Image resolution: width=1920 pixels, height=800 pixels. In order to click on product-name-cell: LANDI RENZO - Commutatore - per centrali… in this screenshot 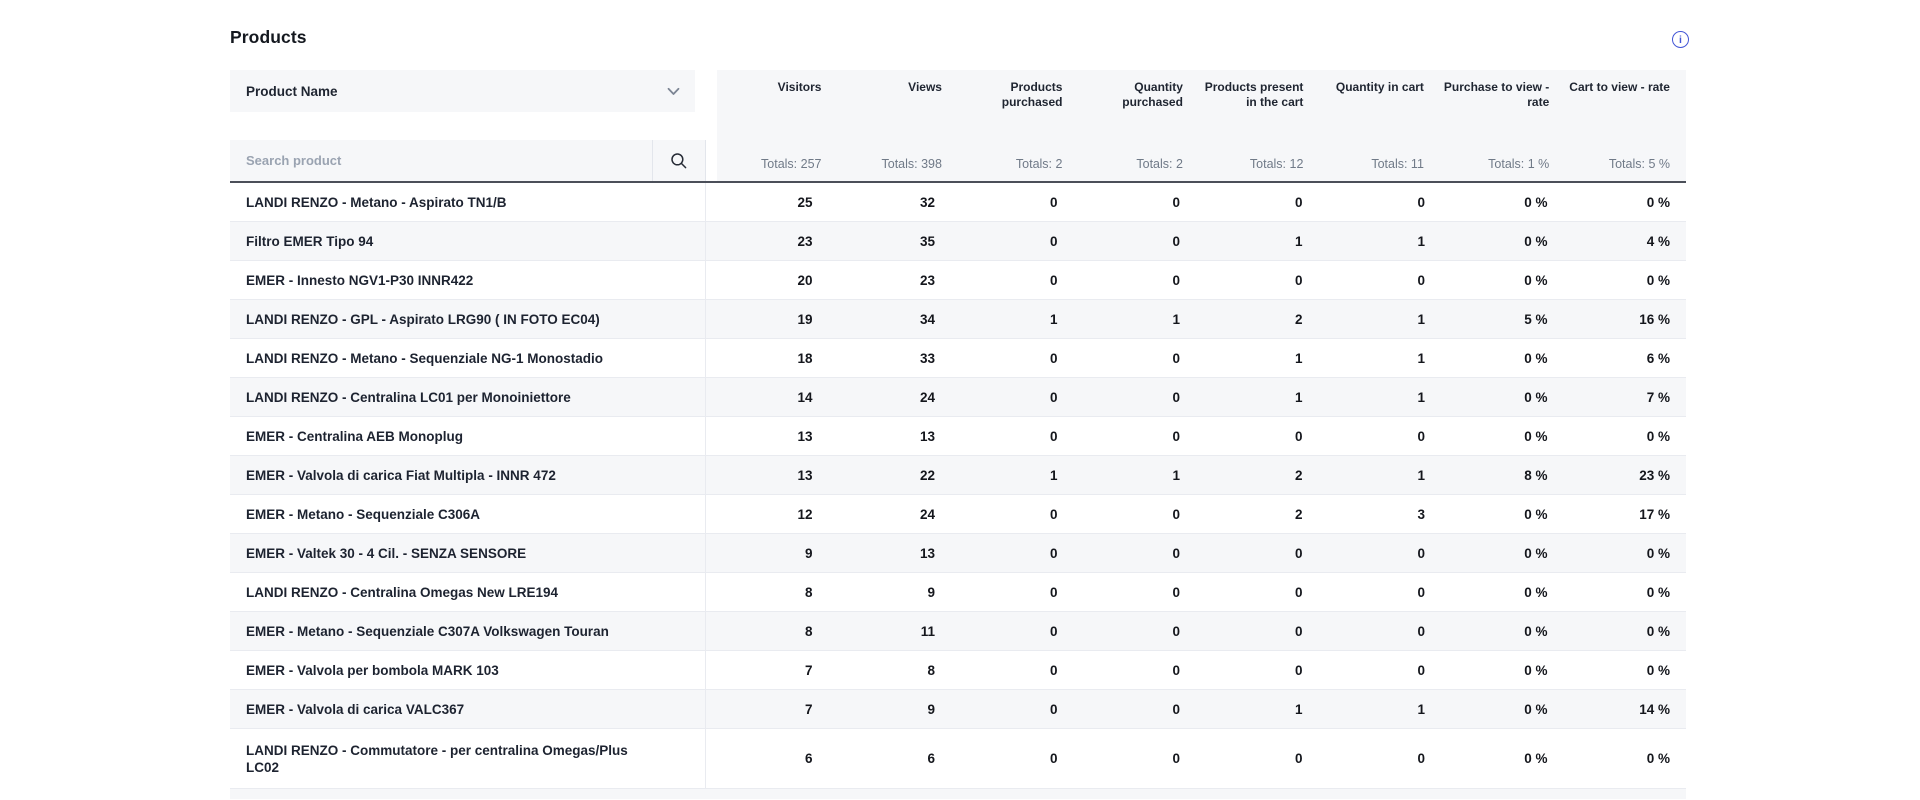, I will do `click(468, 758)`.